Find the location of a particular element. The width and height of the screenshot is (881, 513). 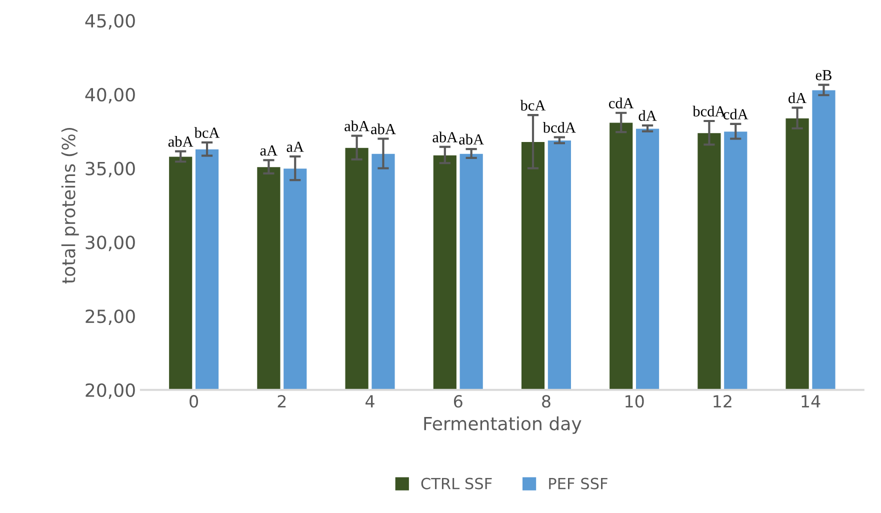

y-tick-label: 45,00 is located at coordinates (110, 22).